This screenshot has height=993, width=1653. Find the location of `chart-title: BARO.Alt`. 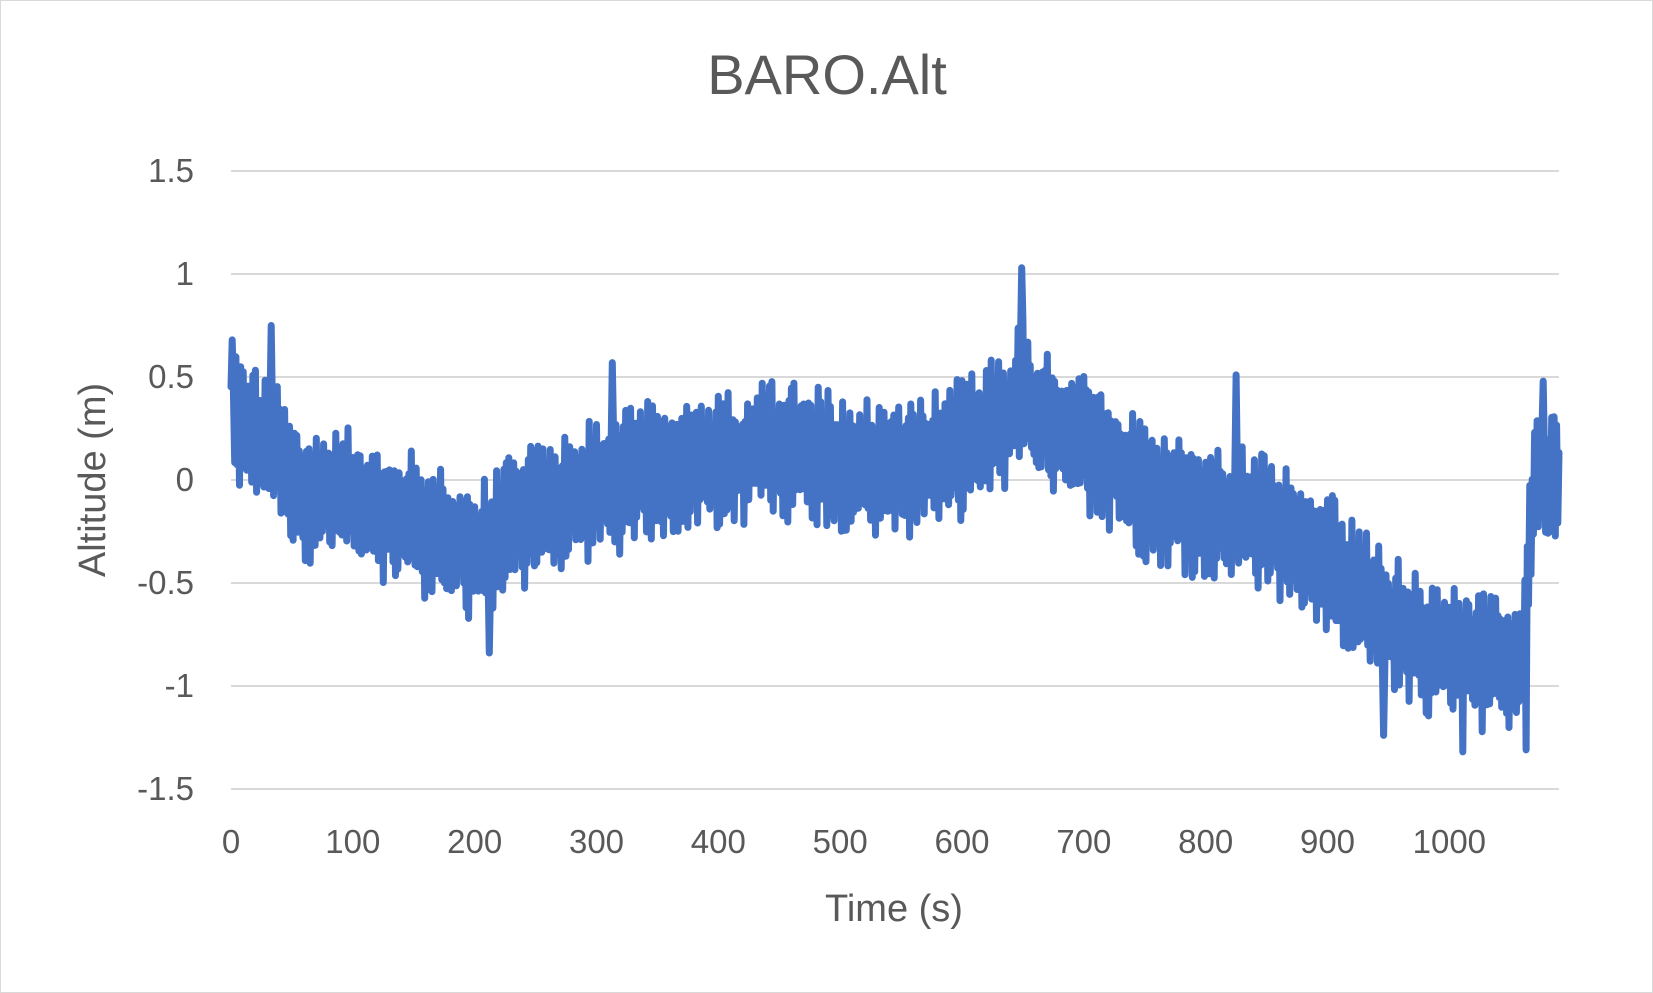

chart-title: BARO.Alt is located at coordinates (827, 74).